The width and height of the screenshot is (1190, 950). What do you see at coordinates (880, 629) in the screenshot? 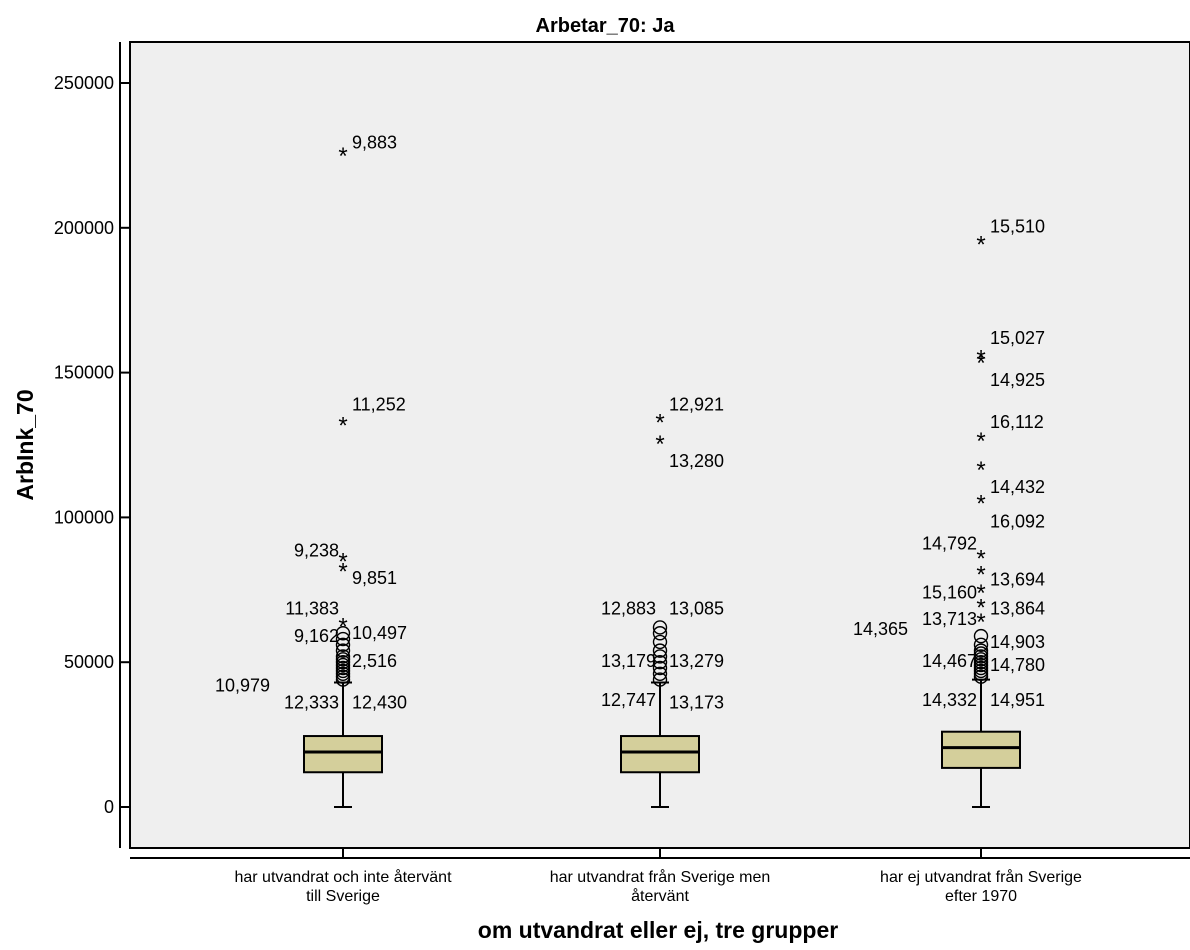
I see `case-label: 14,365` at bounding box center [880, 629].